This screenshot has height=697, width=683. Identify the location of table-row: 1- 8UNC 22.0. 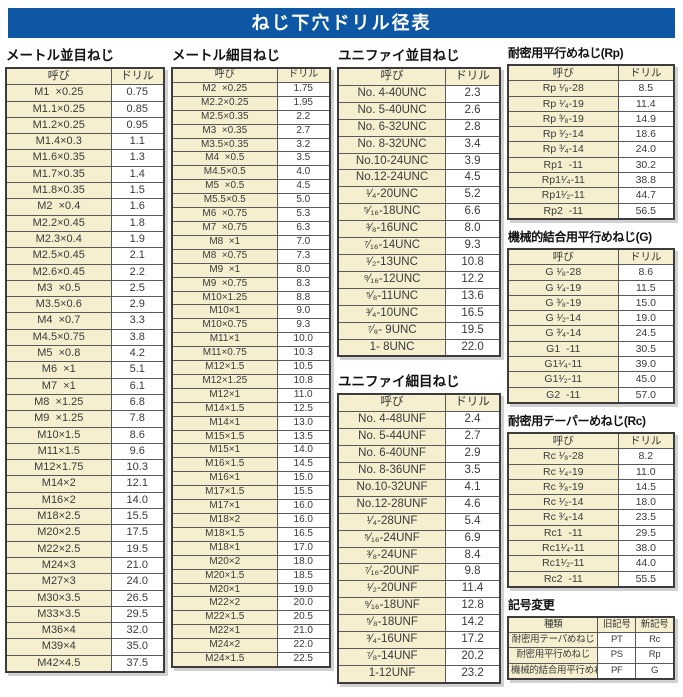
(419, 347).